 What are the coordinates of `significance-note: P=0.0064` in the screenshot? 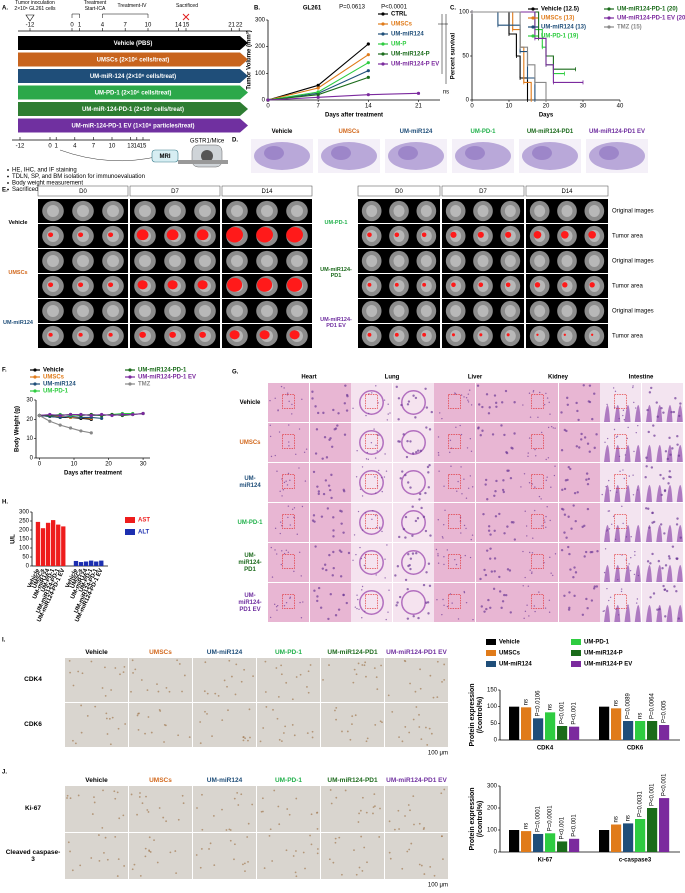 It's located at (653, 705).